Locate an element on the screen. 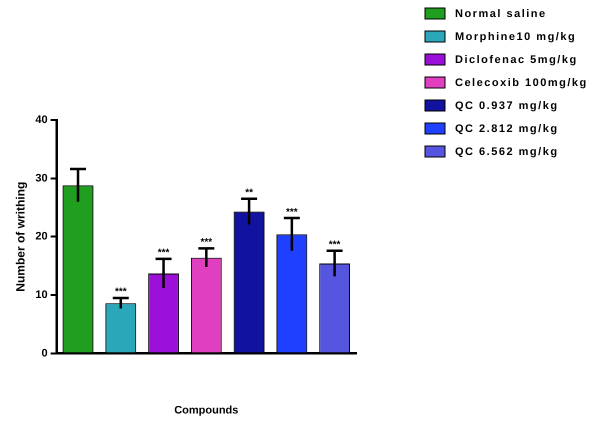 The height and width of the screenshot is (429, 616). x-axis-title: Compounds is located at coordinates (206, 410).